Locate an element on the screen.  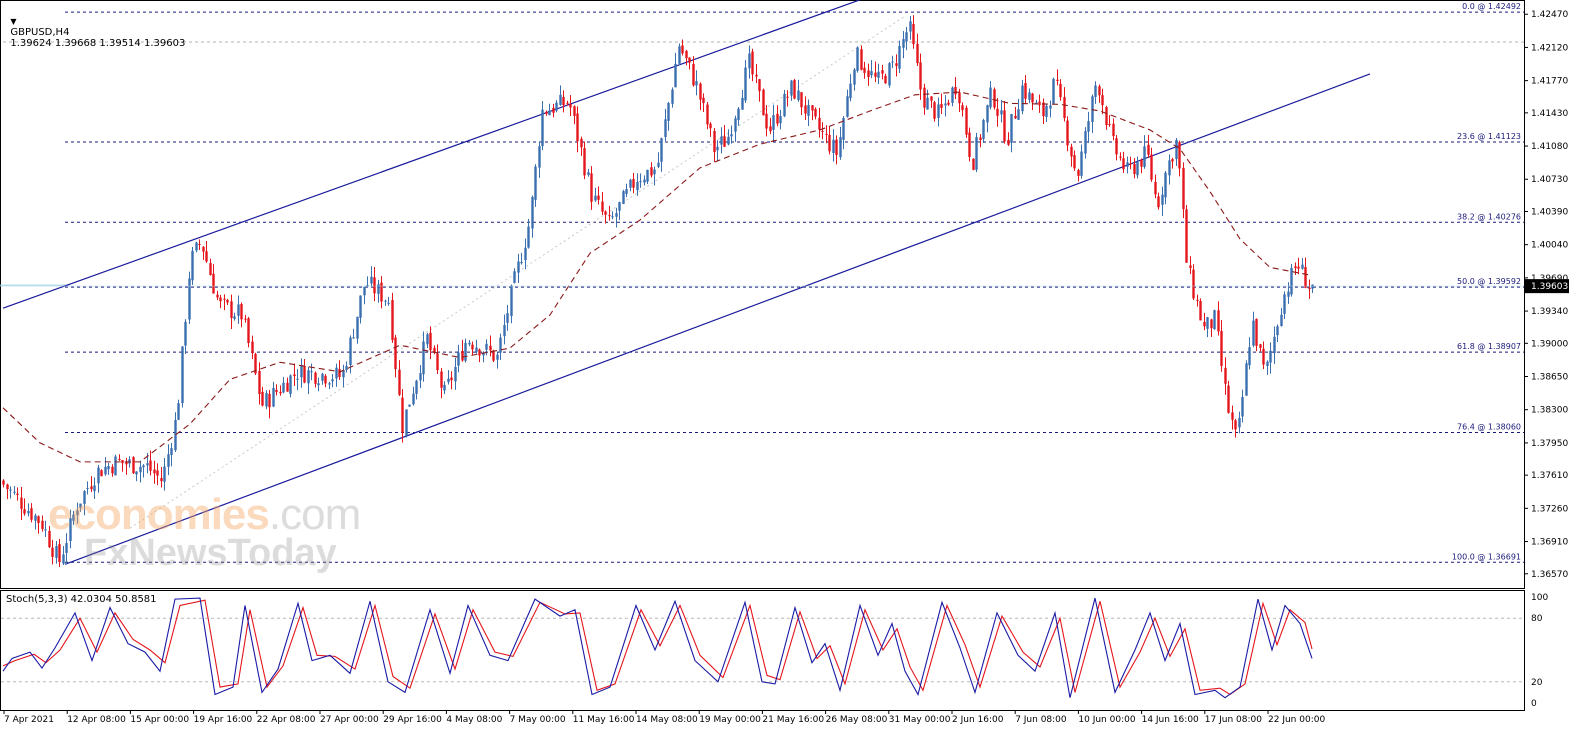
current-price-tag is located at coordinates (1547, 286).